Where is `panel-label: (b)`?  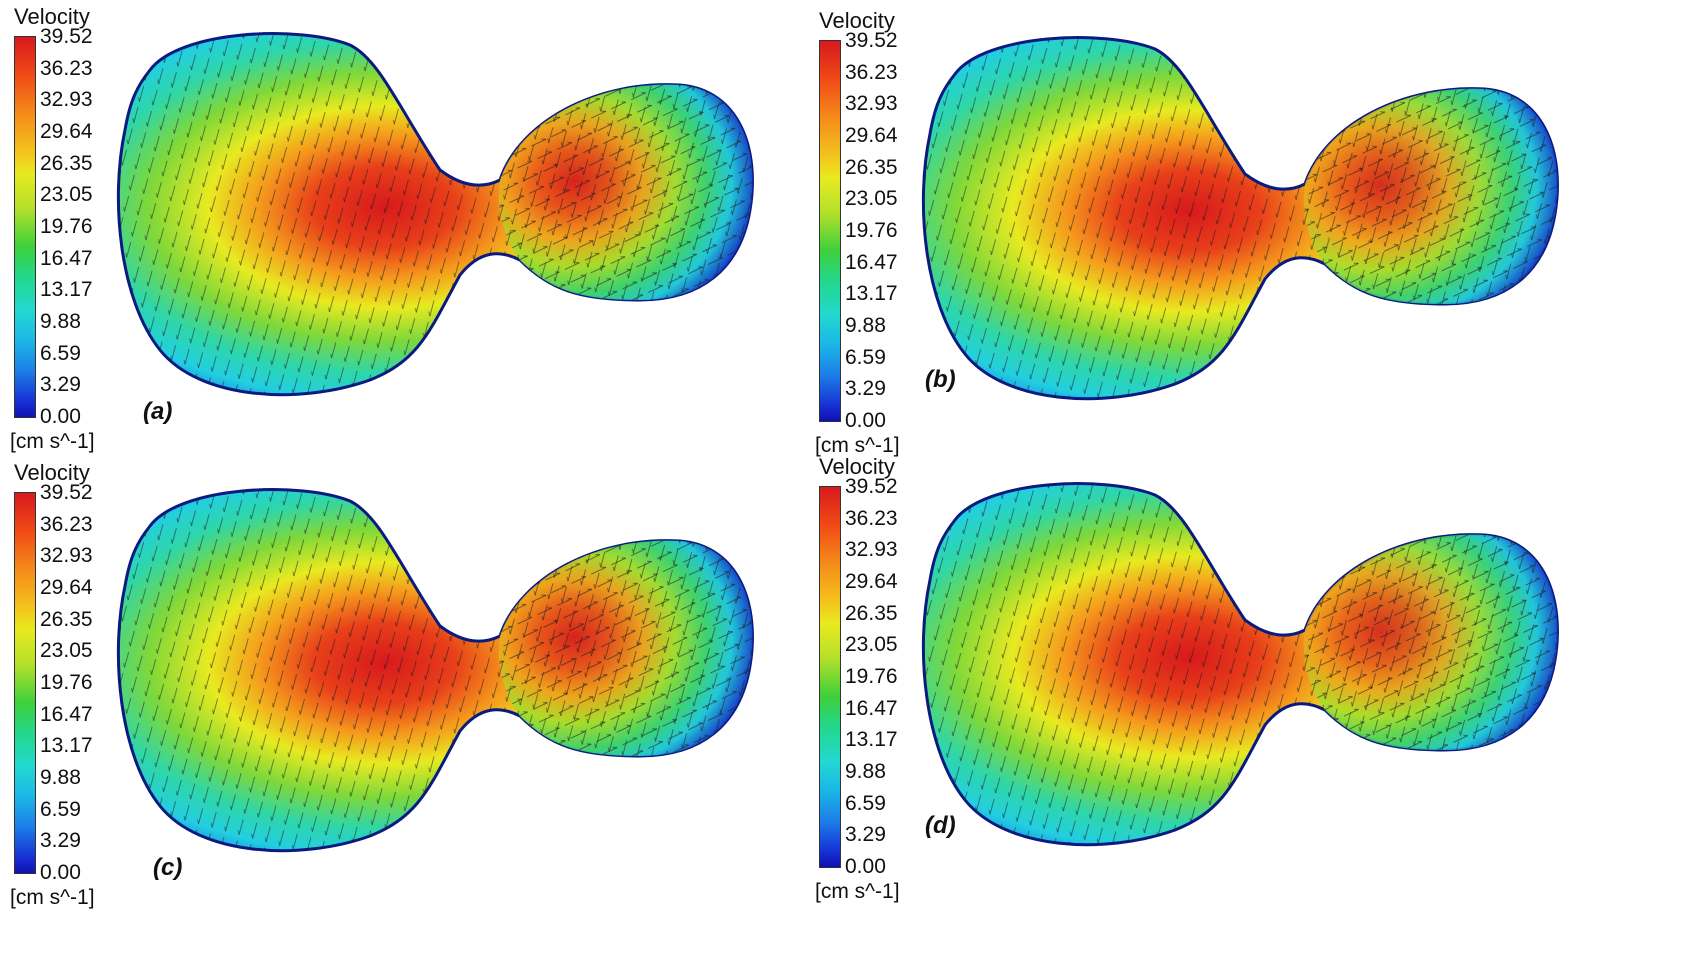
panel-label: (b) is located at coordinates (940, 379).